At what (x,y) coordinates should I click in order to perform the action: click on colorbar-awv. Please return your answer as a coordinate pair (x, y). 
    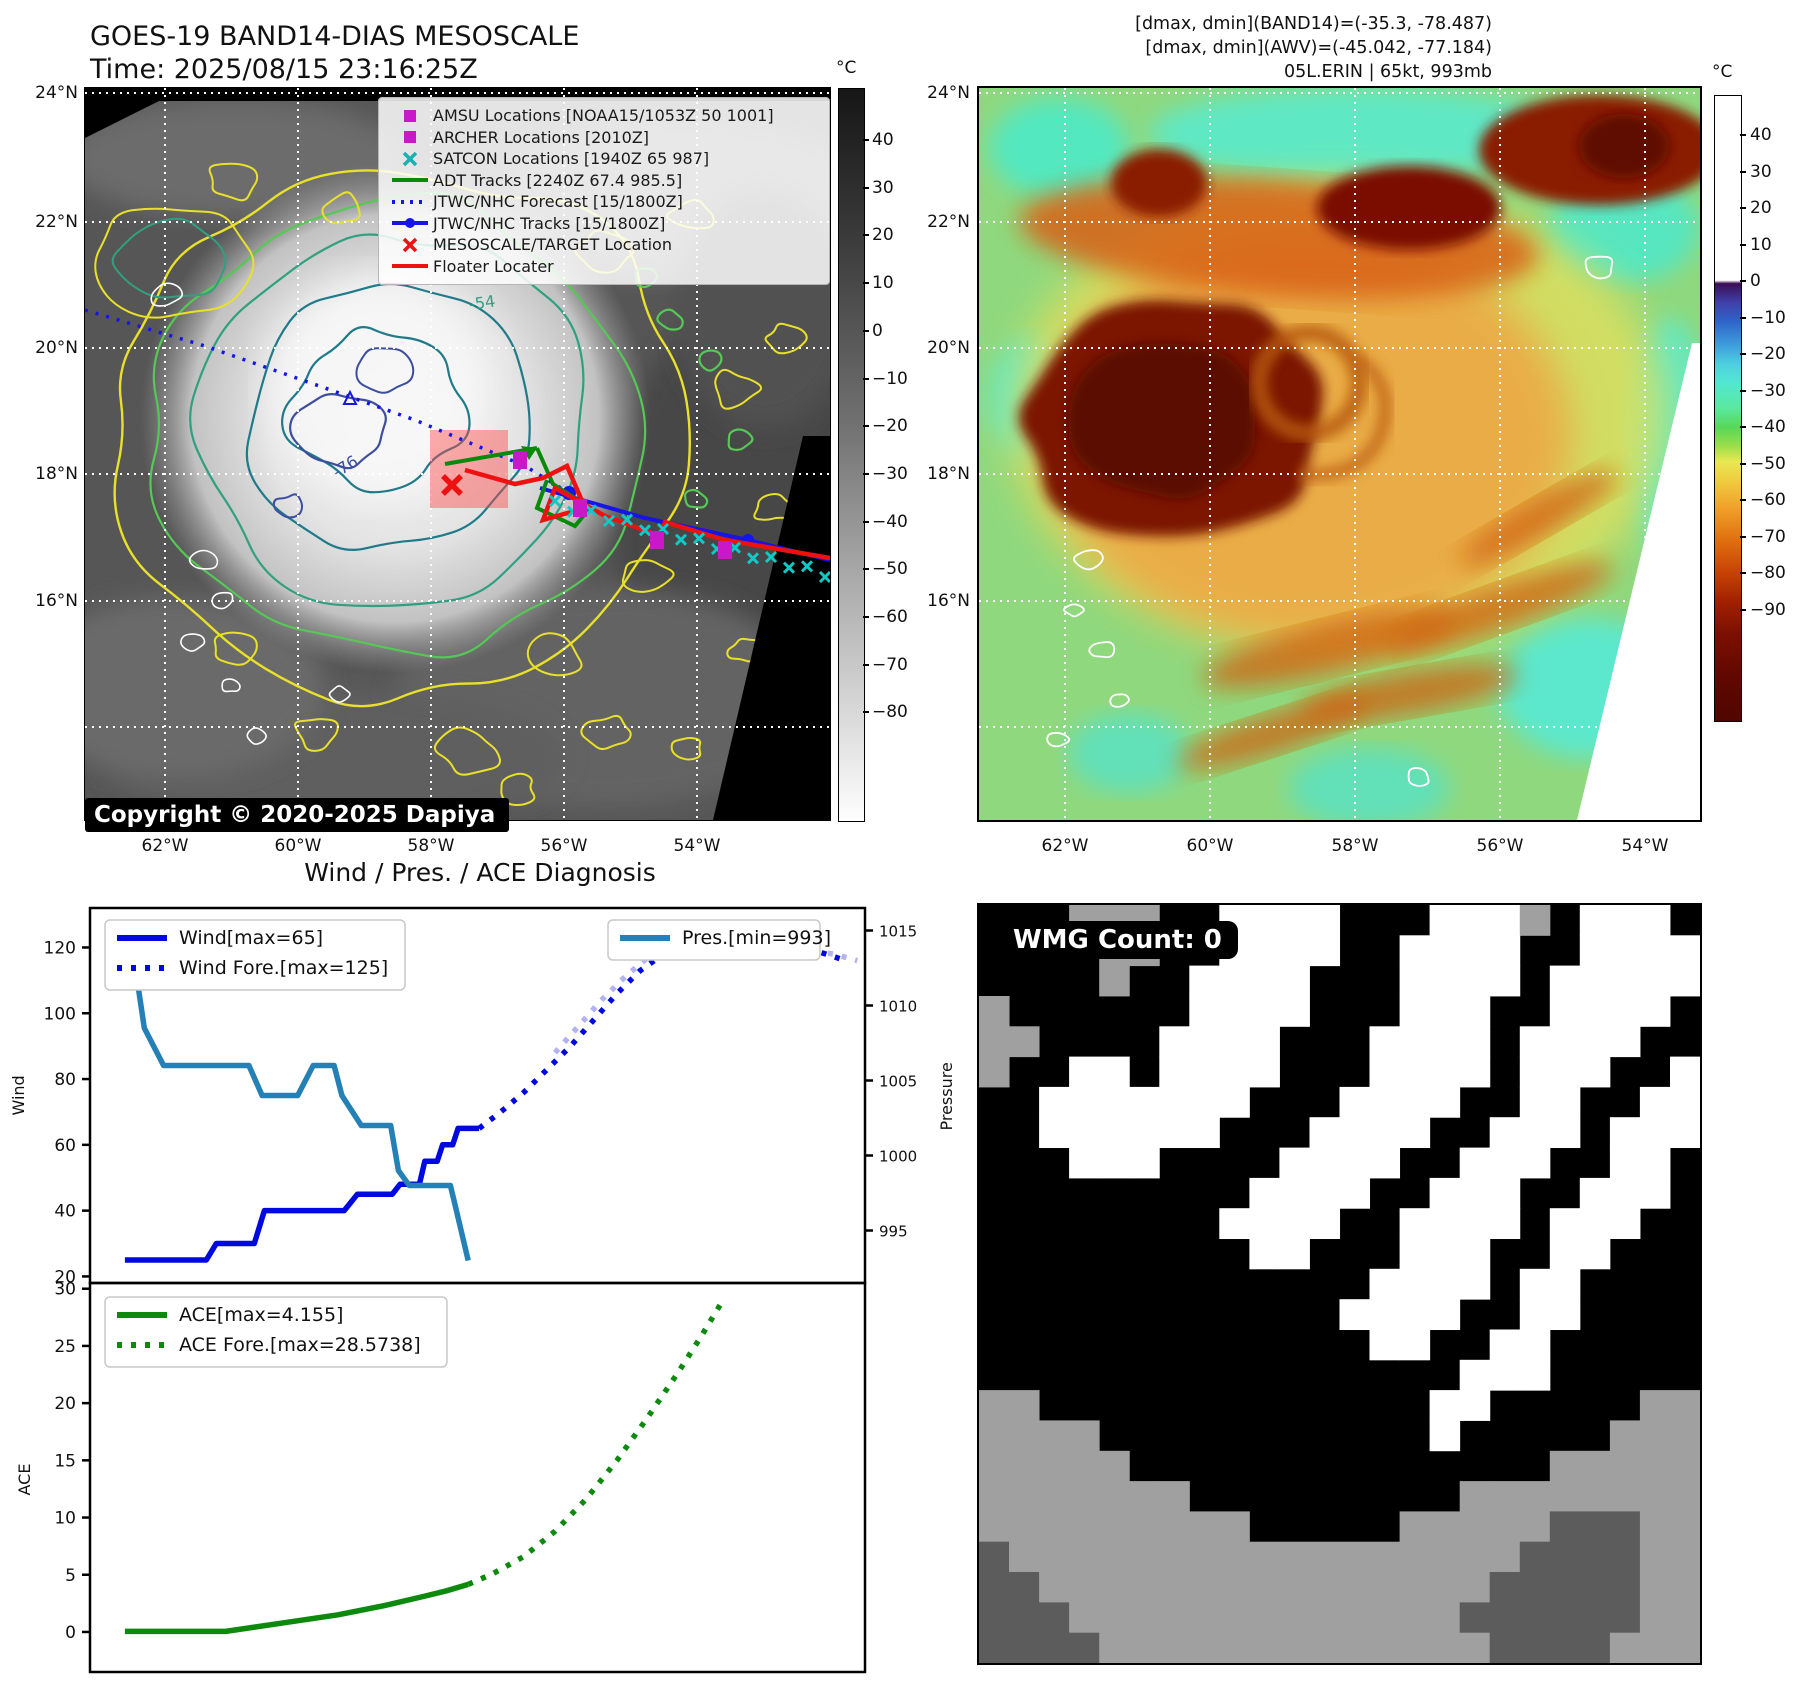
    Looking at the image, I should click on (1728, 408).